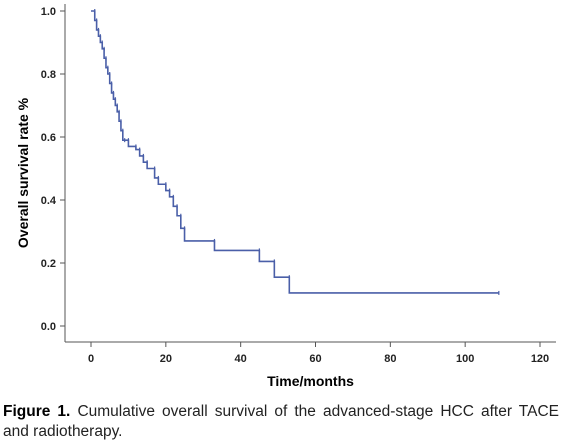 This screenshot has width=562, height=447. What do you see at coordinates (37, 411) in the screenshot?
I see `figure-label: Figure 1.` at bounding box center [37, 411].